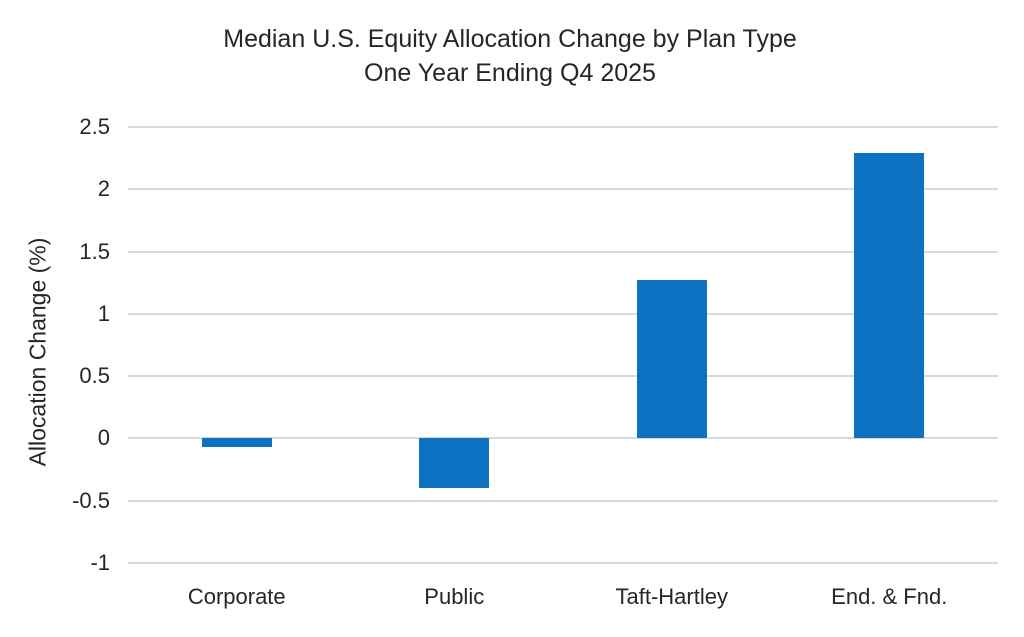  Describe the element at coordinates (91, 500) in the screenshot. I see `y-tick-label--0.5: -0.5` at that location.